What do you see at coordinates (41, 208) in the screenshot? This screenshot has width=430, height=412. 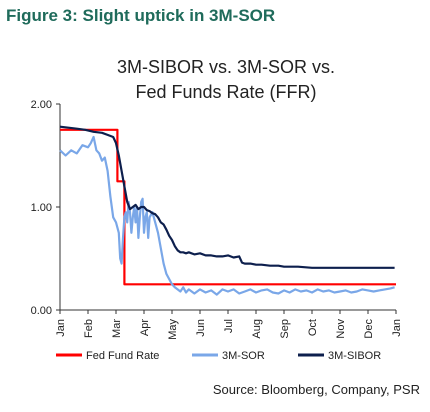 I see `y-tick-label: 1.00` at bounding box center [41, 208].